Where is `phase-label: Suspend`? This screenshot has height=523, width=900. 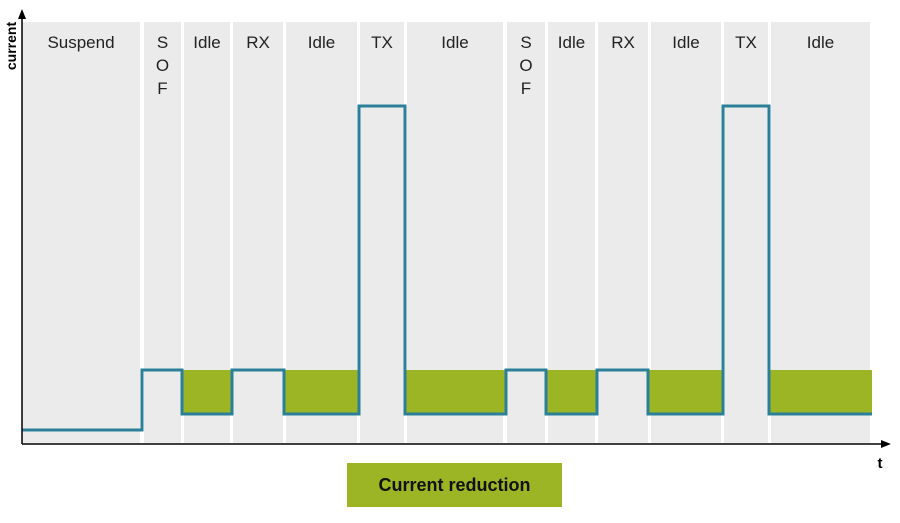
phase-label: Suspend is located at coordinates (80, 42).